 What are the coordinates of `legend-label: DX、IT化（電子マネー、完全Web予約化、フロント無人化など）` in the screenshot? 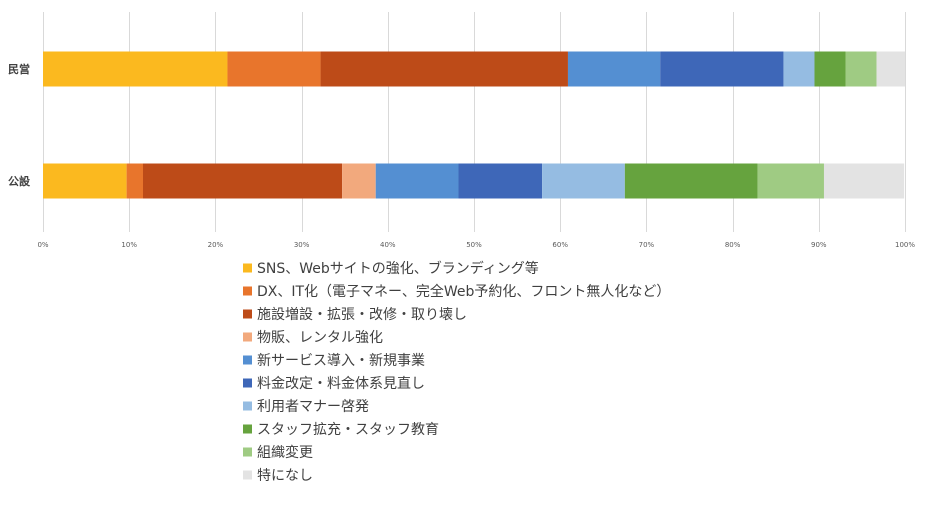 It's located at (463, 291).